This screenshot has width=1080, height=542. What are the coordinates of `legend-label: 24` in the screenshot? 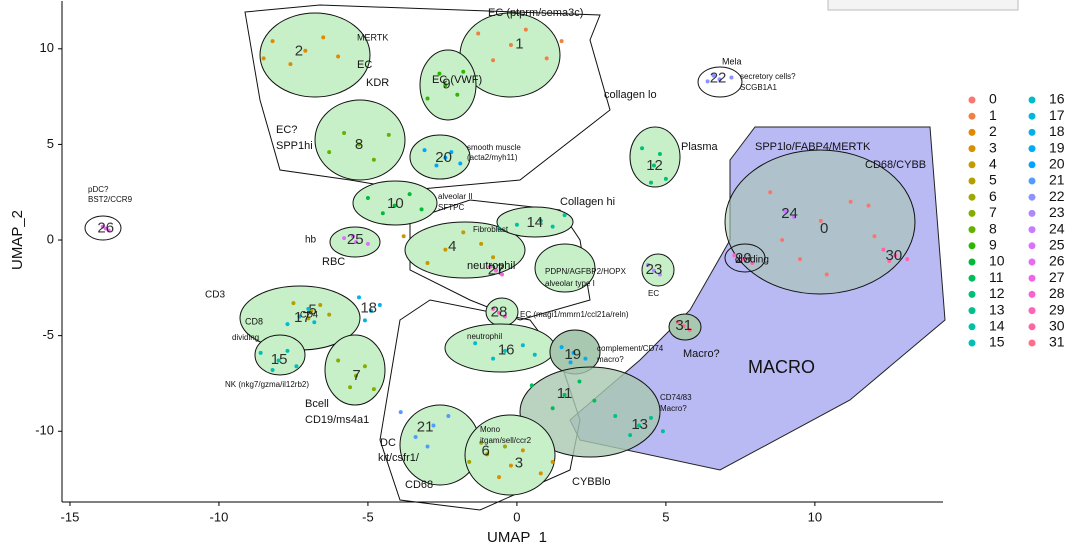 It's located at (1057, 228).